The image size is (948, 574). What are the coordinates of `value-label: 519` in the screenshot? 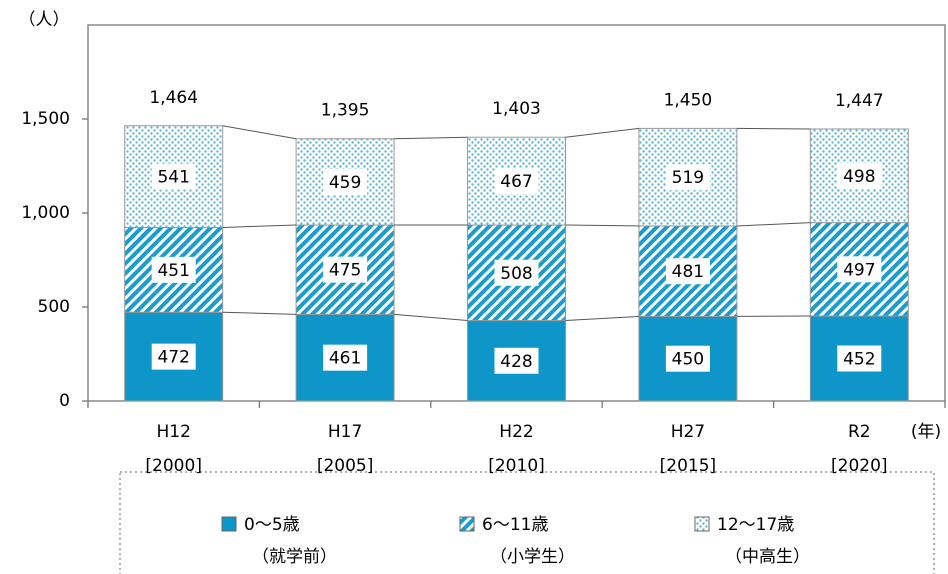 It's located at (688, 178).